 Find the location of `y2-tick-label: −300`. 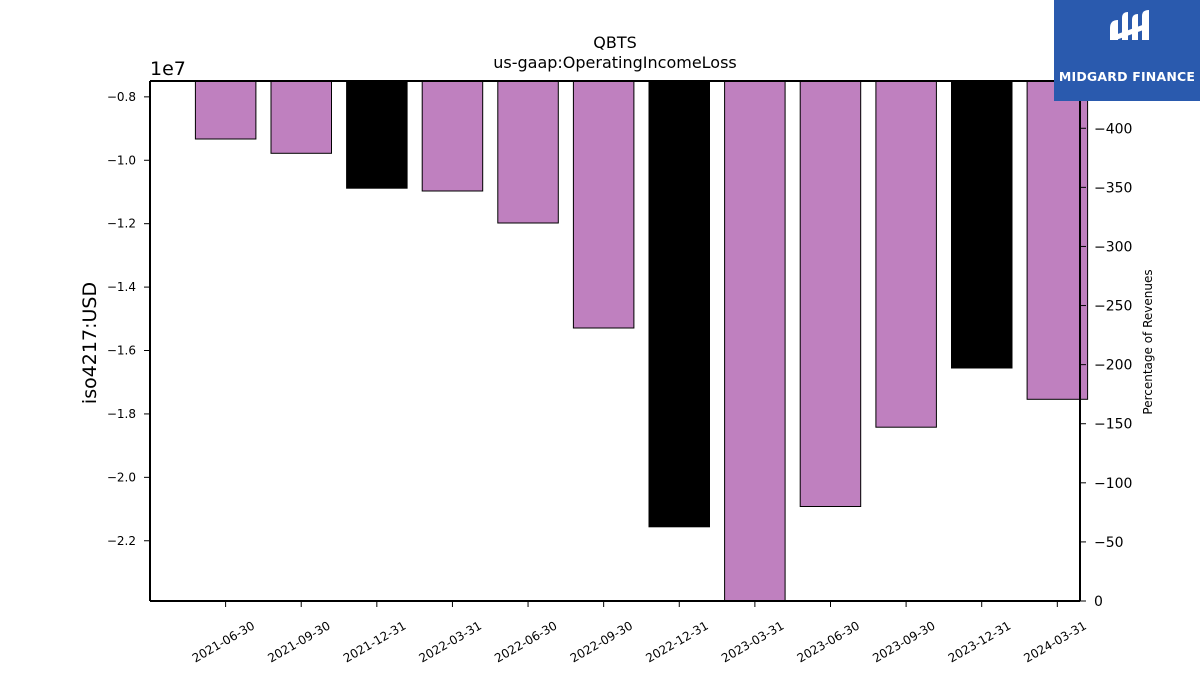

y2-tick-label: −300 is located at coordinates (1113, 247).